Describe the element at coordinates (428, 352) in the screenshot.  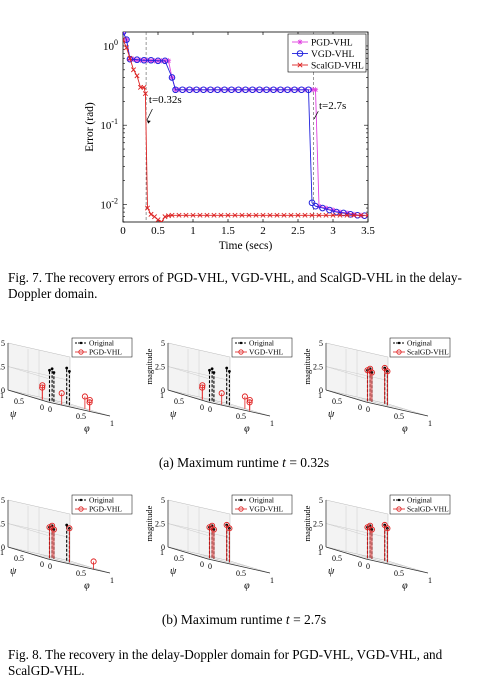
I see `legend-label-recovered: ScalGD-VHL` at that location.